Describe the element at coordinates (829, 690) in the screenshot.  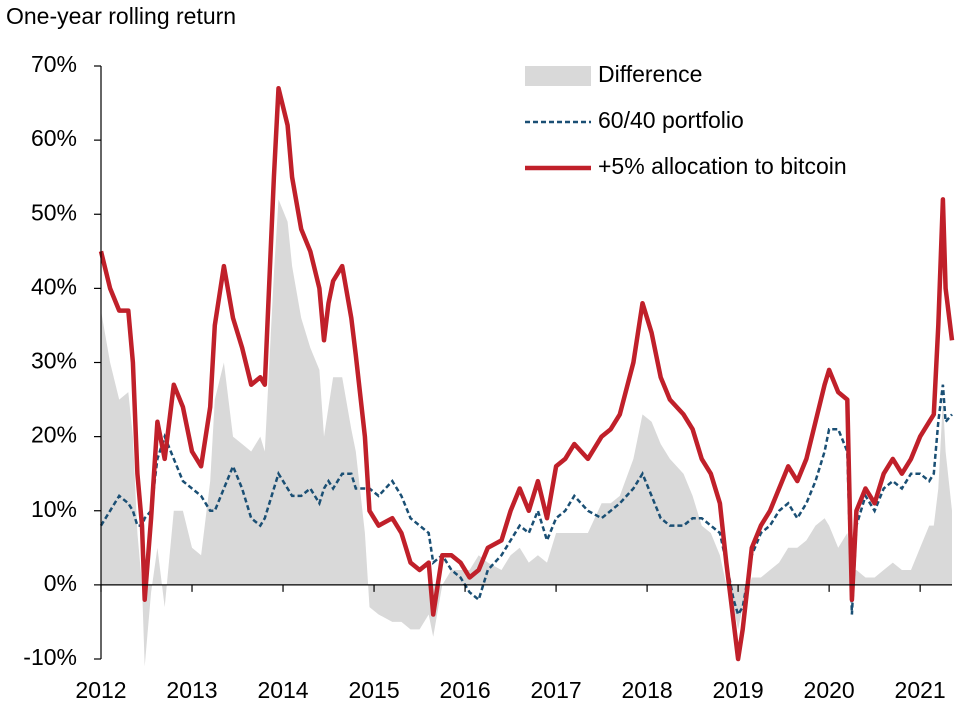
I see `x-tick-label: 2020` at that location.